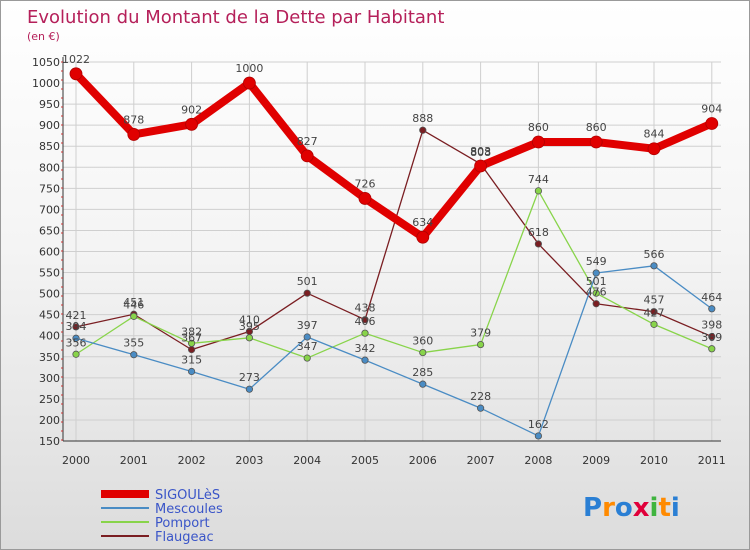  I want to click on data-label: 438, so click(365, 308).